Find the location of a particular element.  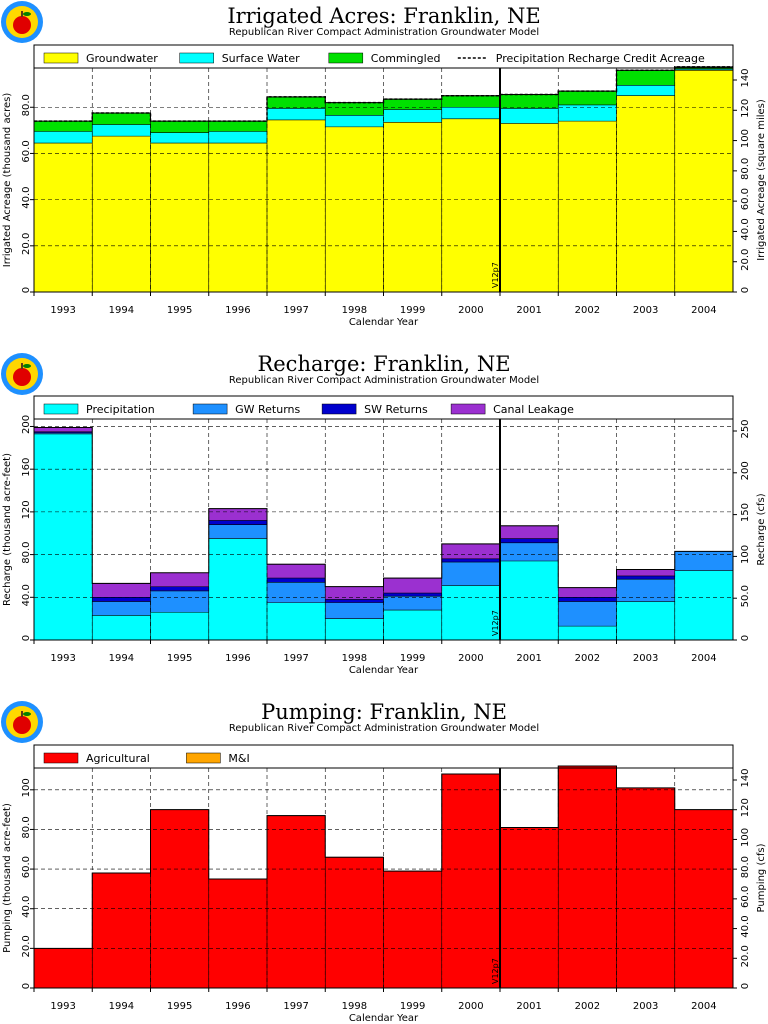

y2-tick-label: 150 is located at coordinates (745, 512).